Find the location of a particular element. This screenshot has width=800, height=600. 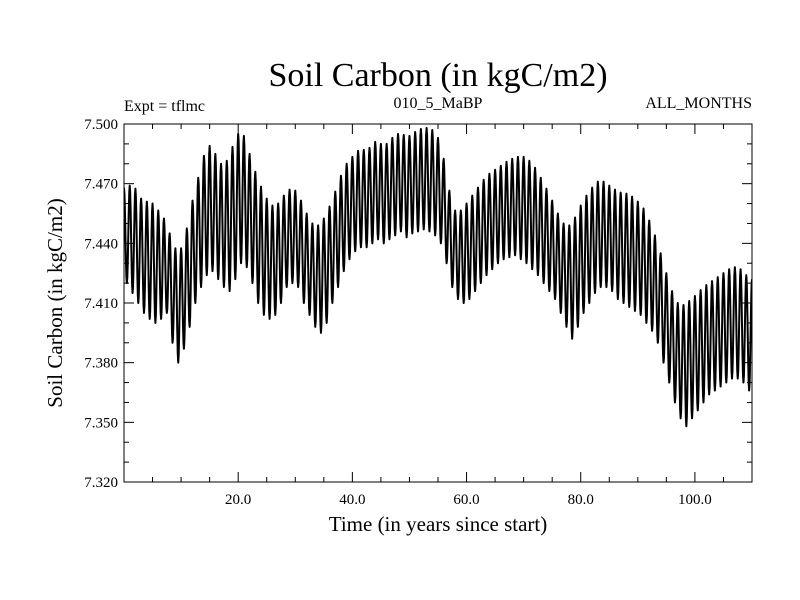

x-tick-label: 40.0 is located at coordinates (352, 500).